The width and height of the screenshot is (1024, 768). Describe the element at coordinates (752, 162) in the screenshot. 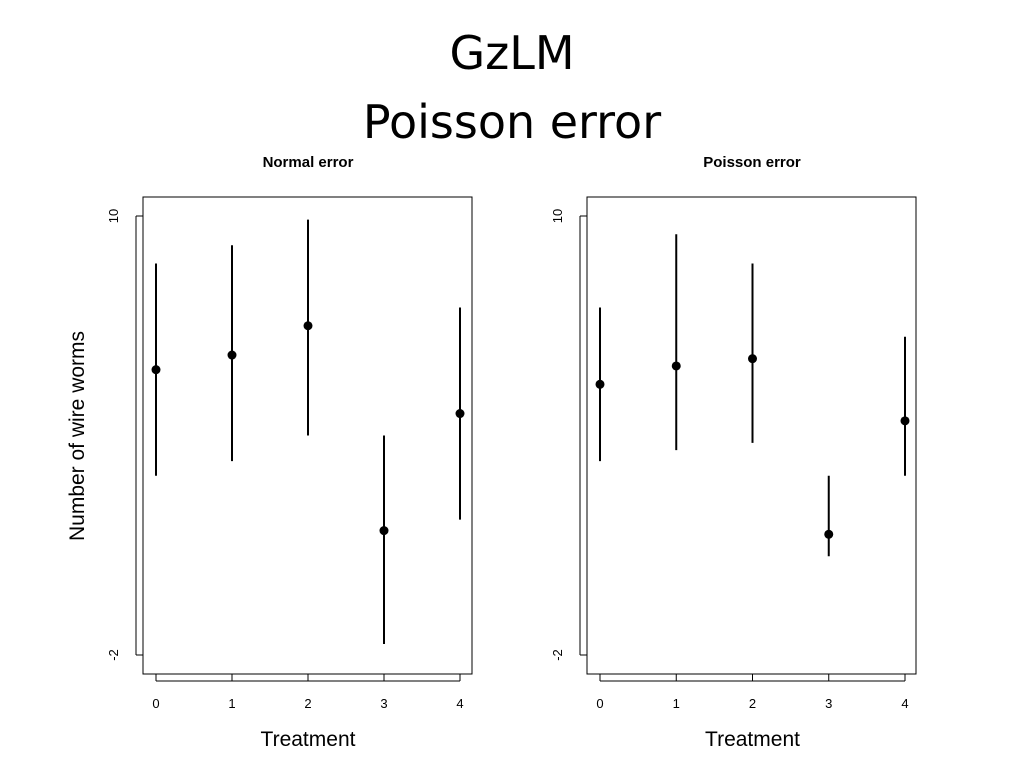

I see `chart-title: Poisson error` at that location.